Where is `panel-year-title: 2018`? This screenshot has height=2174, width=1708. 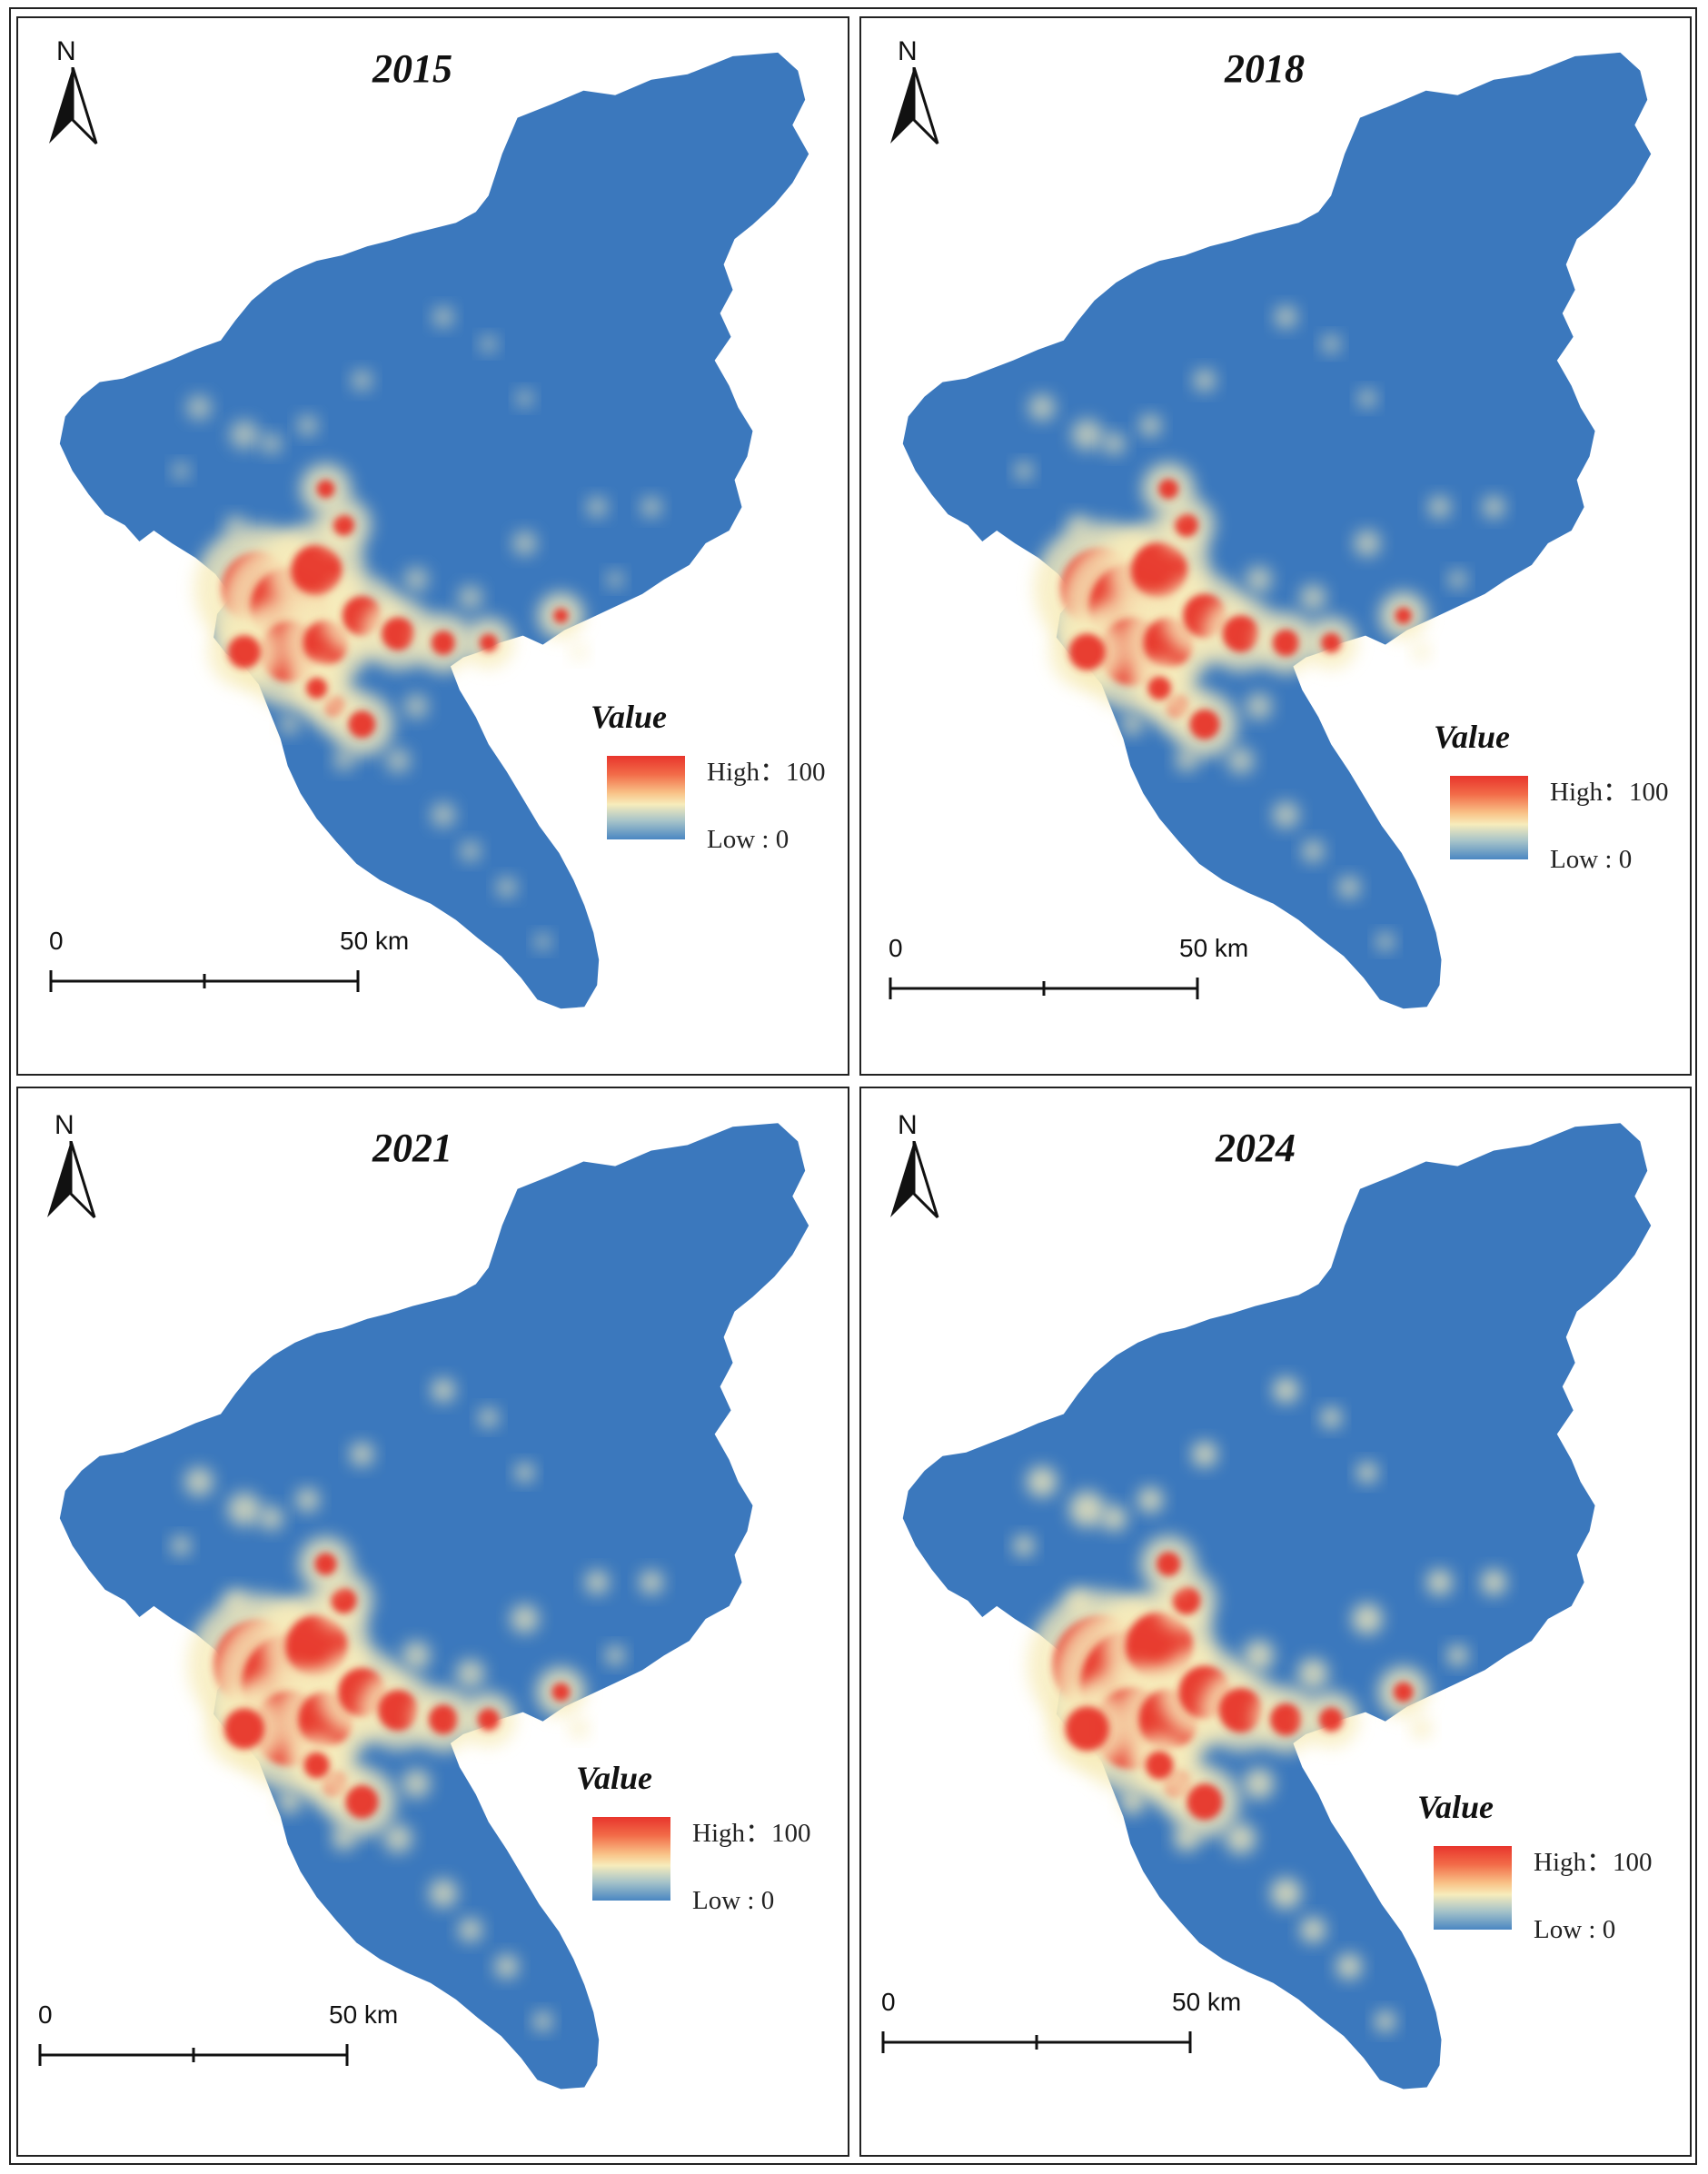 panel-year-title: 2018 is located at coordinates (1265, 68).